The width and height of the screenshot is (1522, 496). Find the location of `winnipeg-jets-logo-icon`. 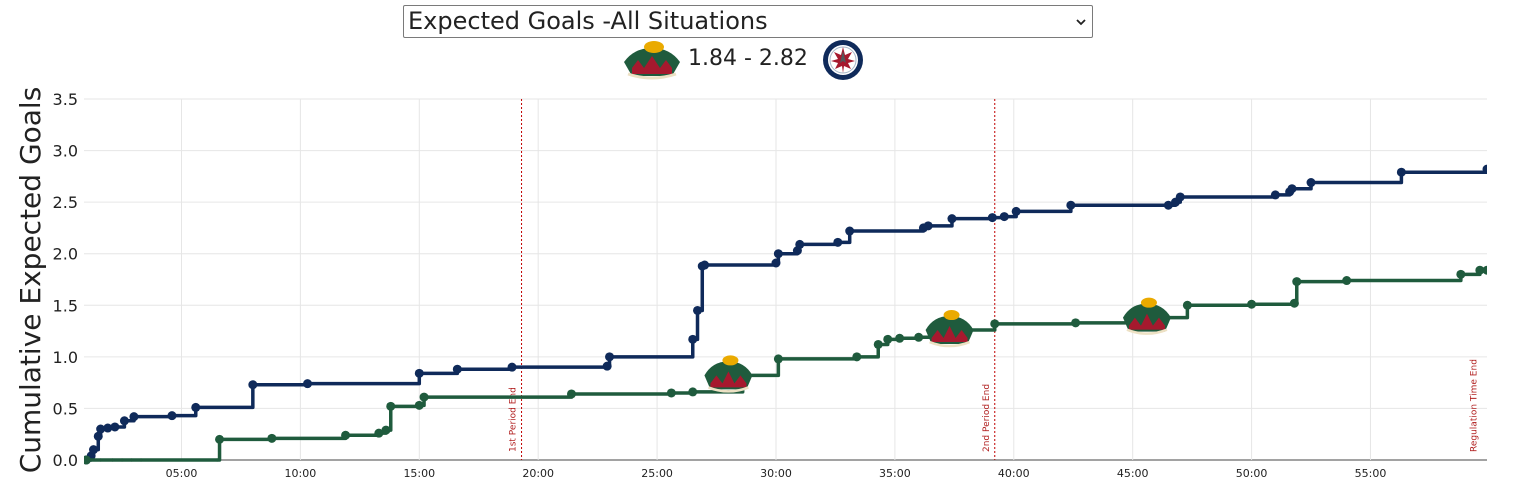

winnipeg-jets-logo-icon is located at coordinates (843, 60).